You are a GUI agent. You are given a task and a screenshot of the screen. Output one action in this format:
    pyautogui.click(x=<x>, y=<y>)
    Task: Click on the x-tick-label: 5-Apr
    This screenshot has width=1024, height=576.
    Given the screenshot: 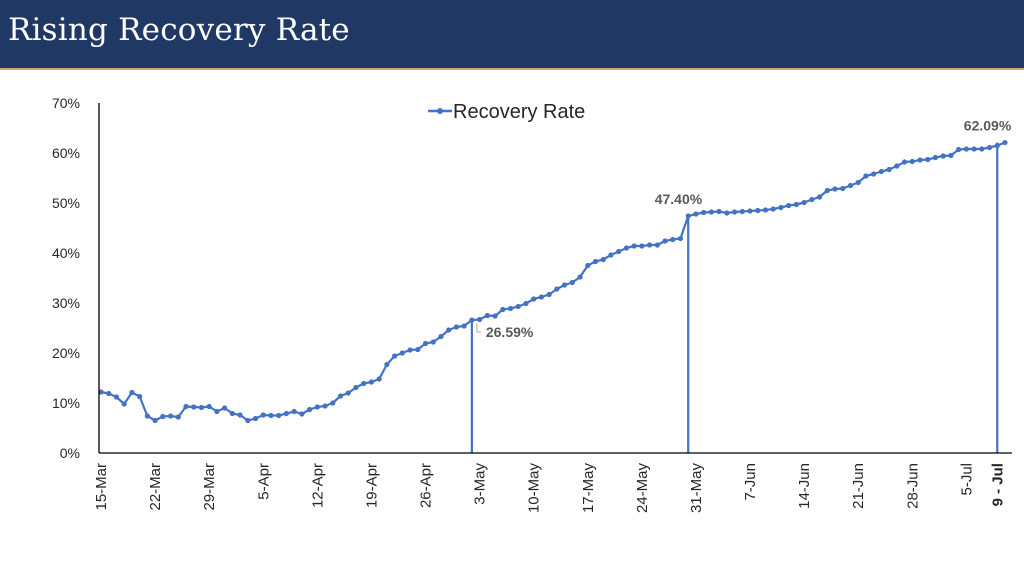 What is the action you would take?
    pyautogui.click(x=263, y=481)
    